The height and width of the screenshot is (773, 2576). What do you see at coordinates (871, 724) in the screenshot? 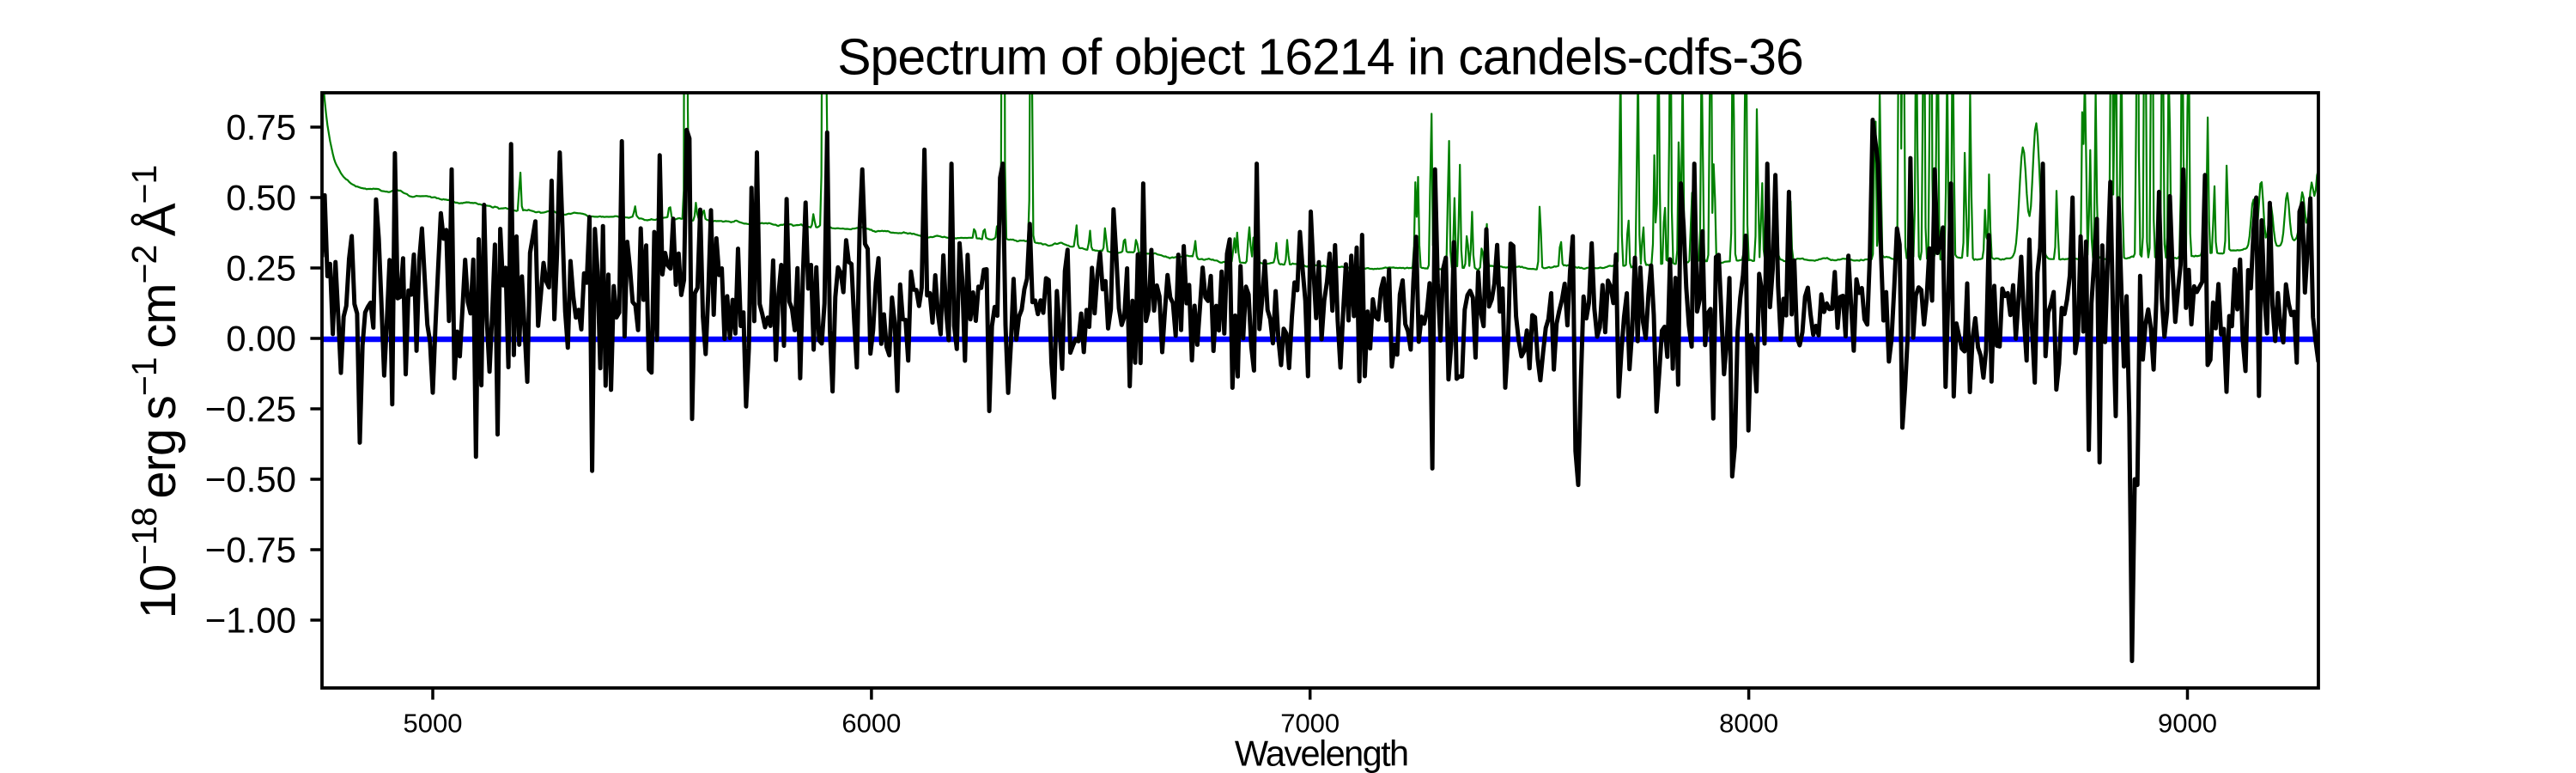
I see `svg-text: 6000` at bounding box center [871, 724].